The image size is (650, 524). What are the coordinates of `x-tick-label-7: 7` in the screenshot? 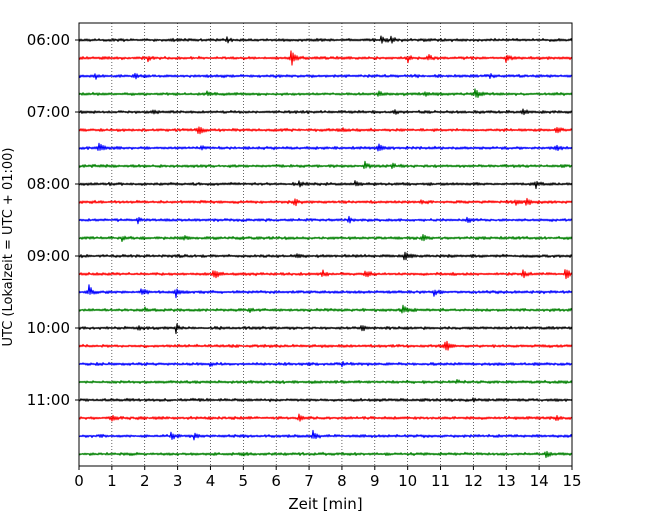 It's located at (309, 481).